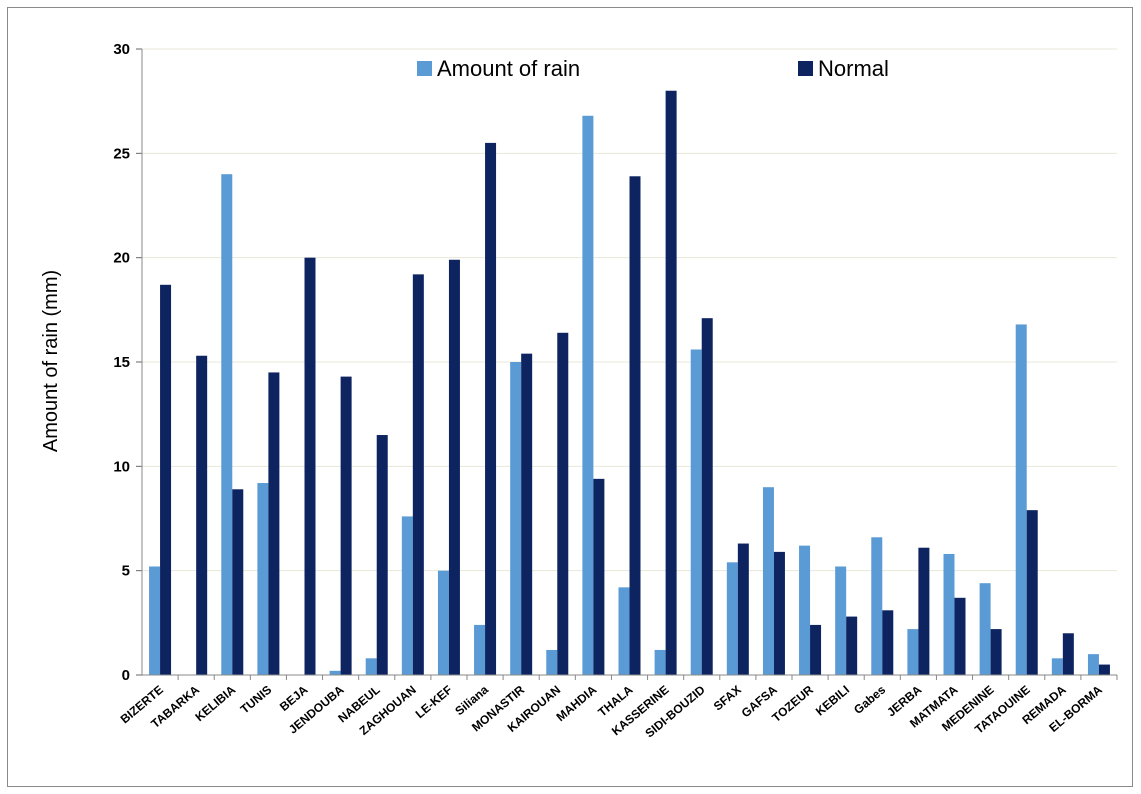 This screenshot has width=1141, height=794. What do you see at coordinates (121, 466) in the screenshot?
I see `y-tick-label: 10` at bounding box center [121, 466].